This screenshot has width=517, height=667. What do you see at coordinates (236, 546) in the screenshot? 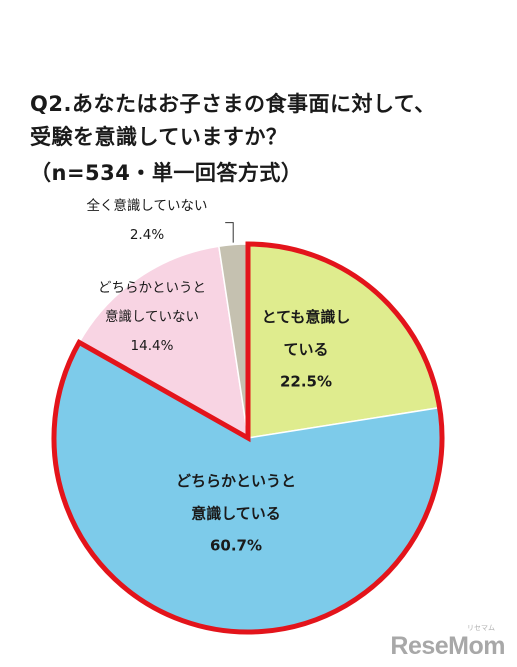
I see `slice-value-label-1: 60.7%` at bounding box center [236, 546].